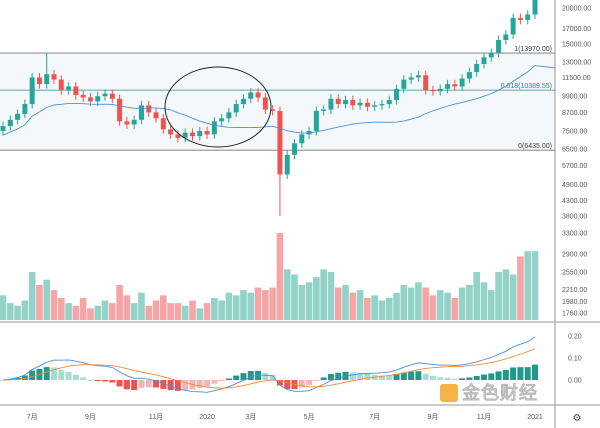 The height and width of the screenshot is (428, 600). What do you see at coordinates (207, 417) in the screenshot?
I see `time-tick-label: 2020` at bounding box center [207, 417].